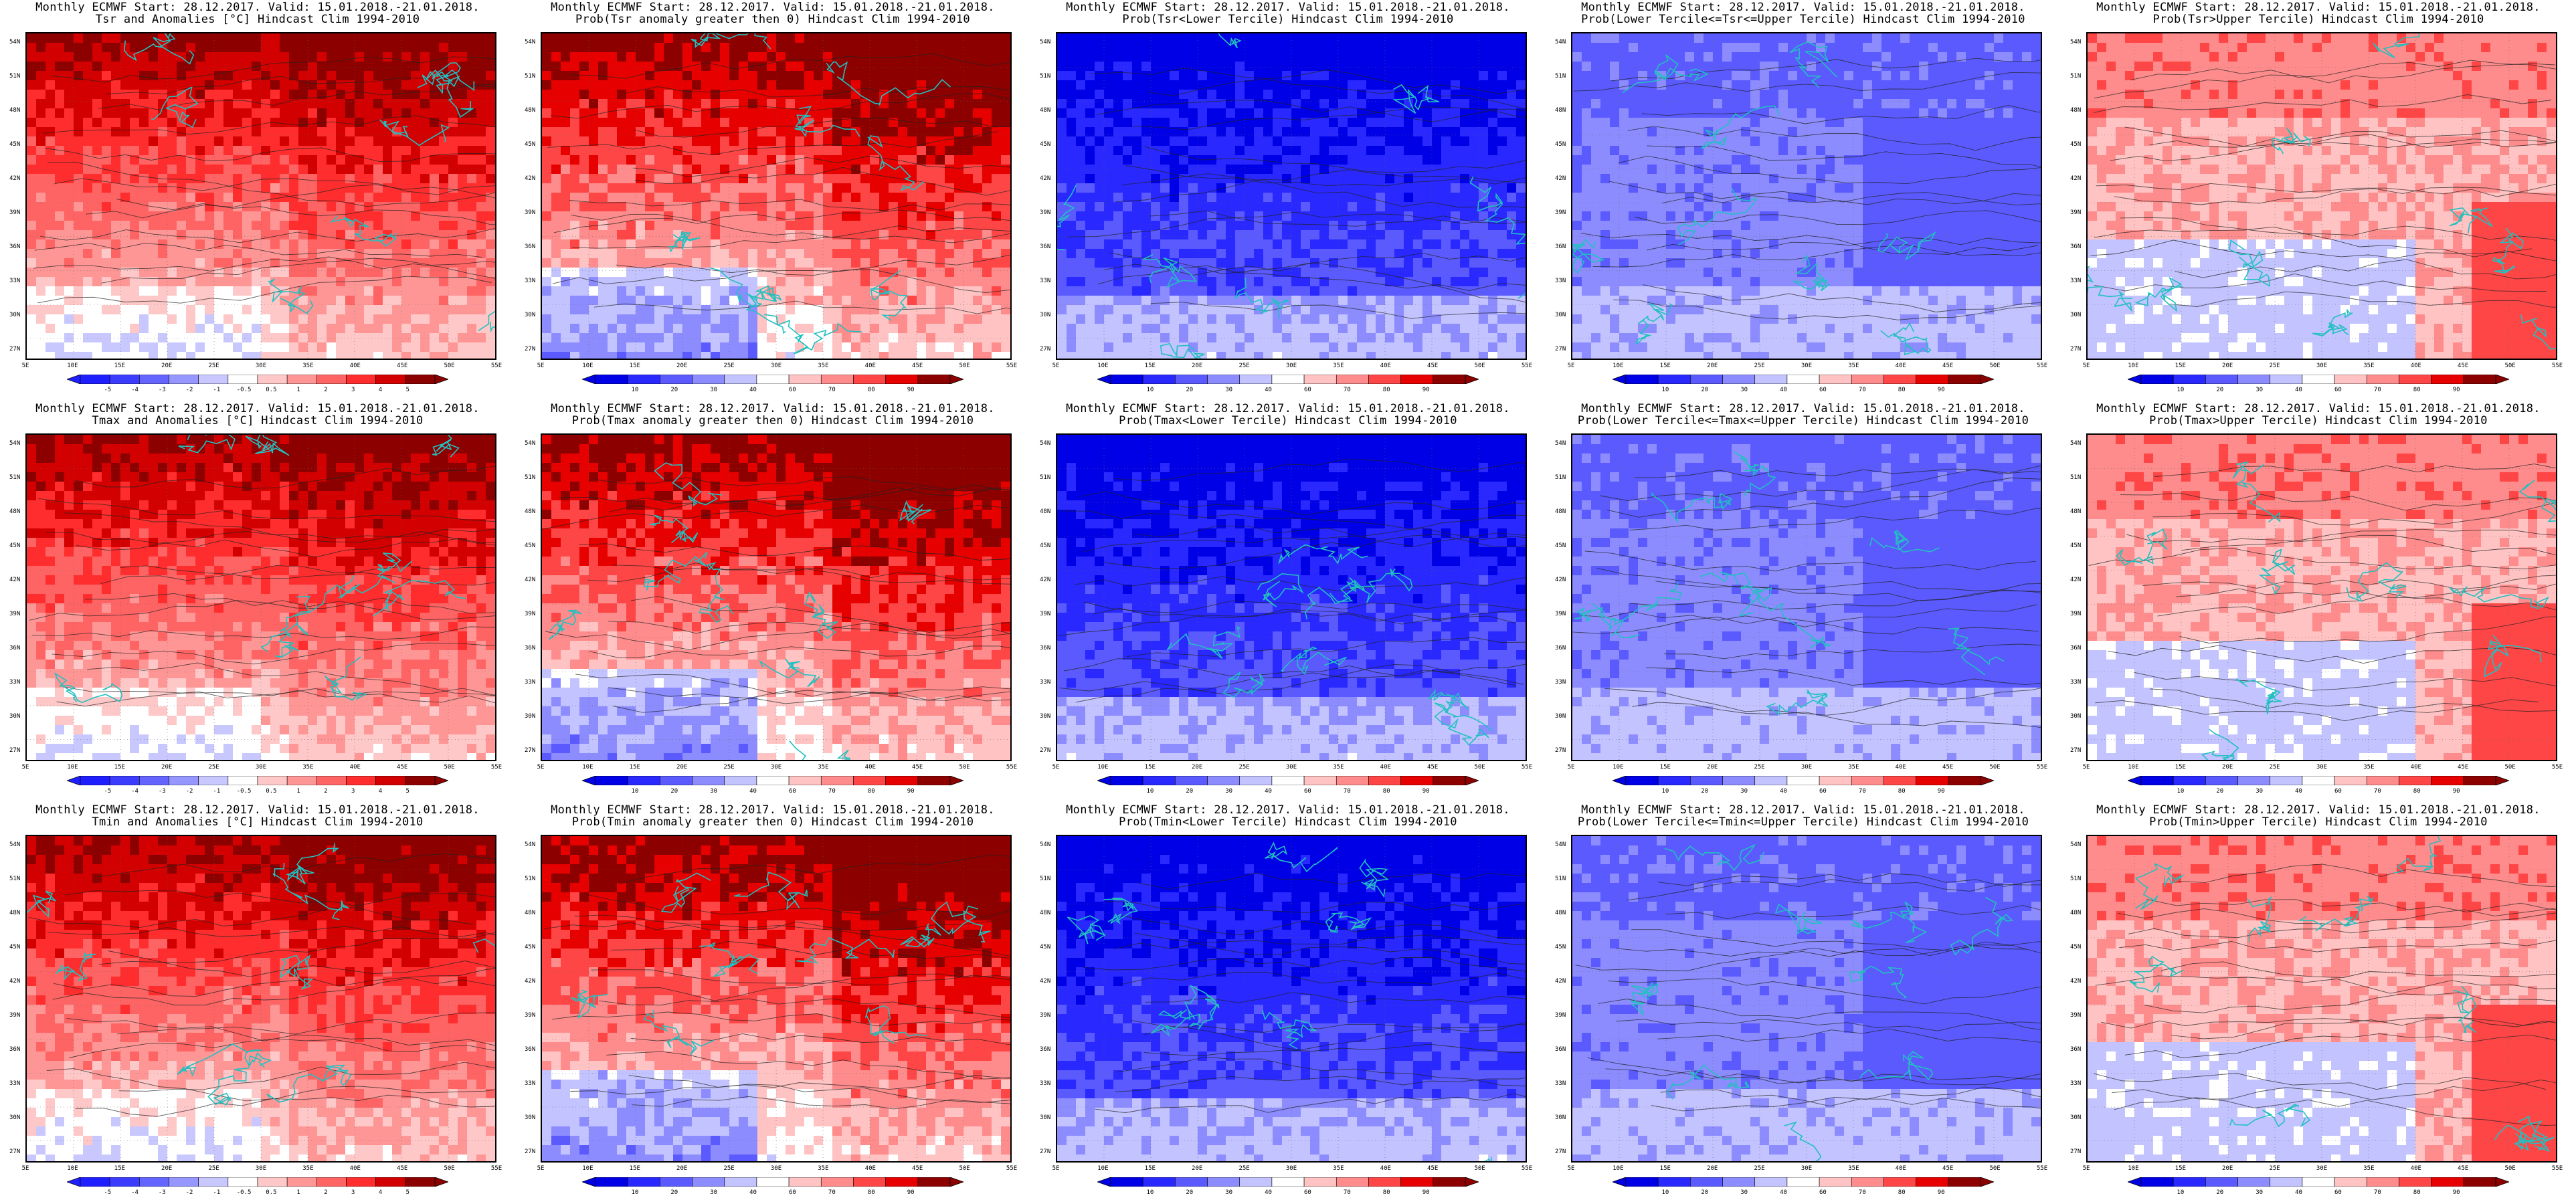  Describe the element at coordinates (1228, 1192) in the screenshot. I see `color-bar-label: 30` at that location.